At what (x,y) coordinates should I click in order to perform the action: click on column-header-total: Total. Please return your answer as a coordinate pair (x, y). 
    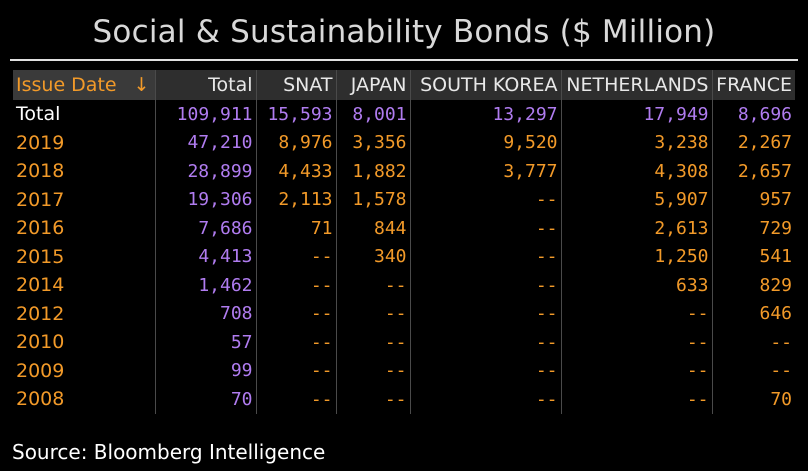
    Looking at the image, I should click on (206, 85).